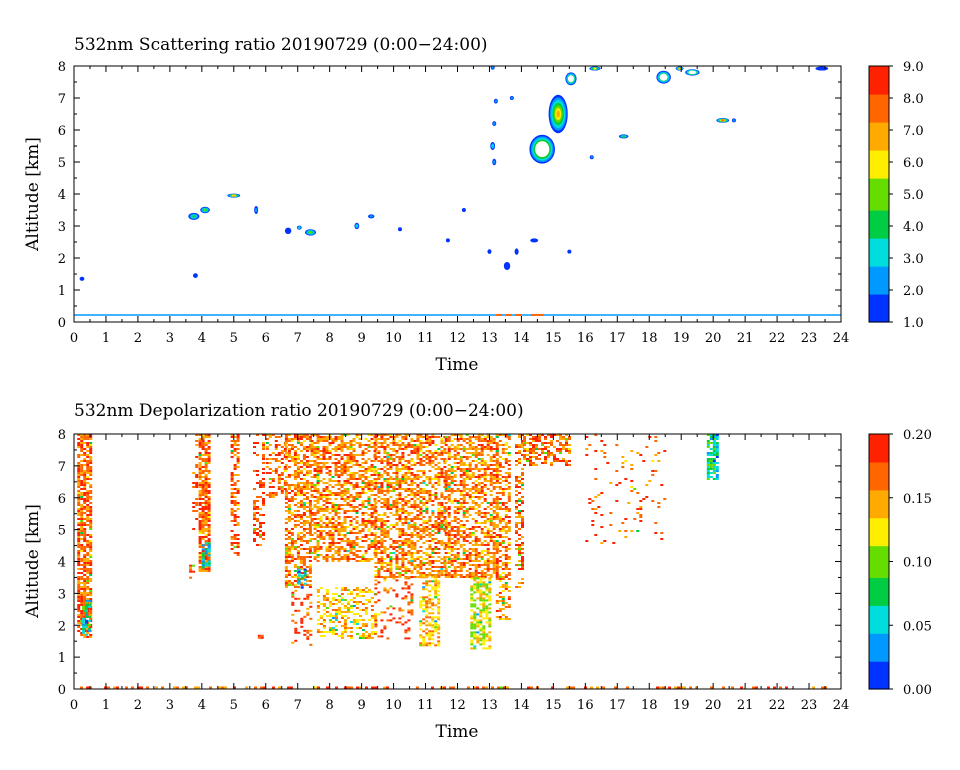 The width and height of the screenshot is (960, 770). I want to click on x-tick-label: 24, so click(841, 338).